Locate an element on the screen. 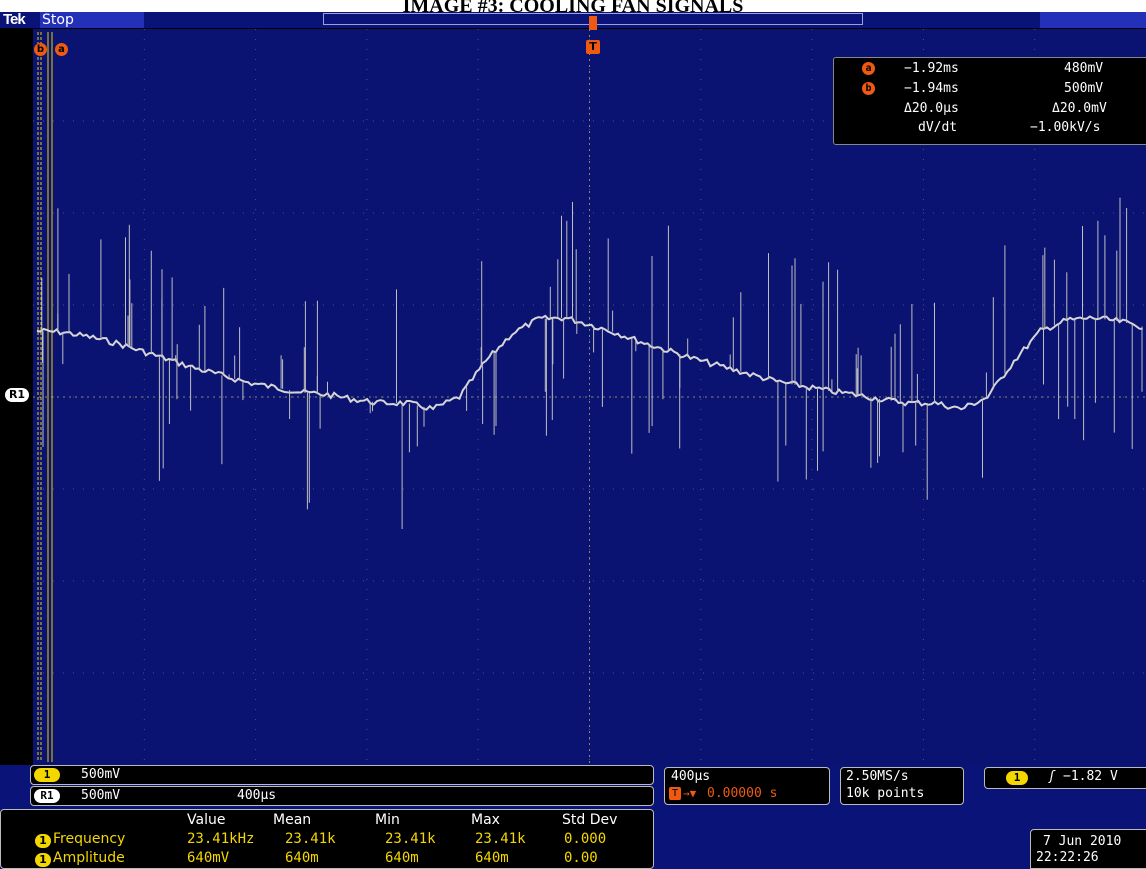 This screenshot has height=869, width=1146. row-mean: 23.41k is located at coordinates (310, 839).